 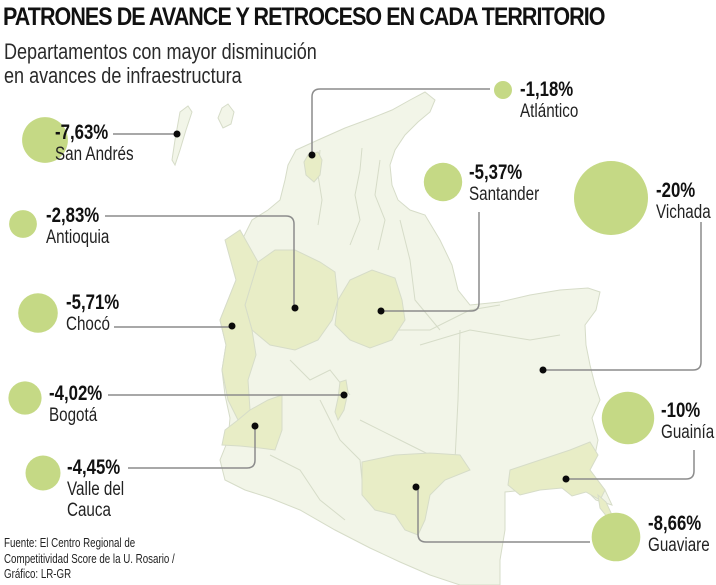 I want to click on san-andres-island, so click(x=182, y=136).